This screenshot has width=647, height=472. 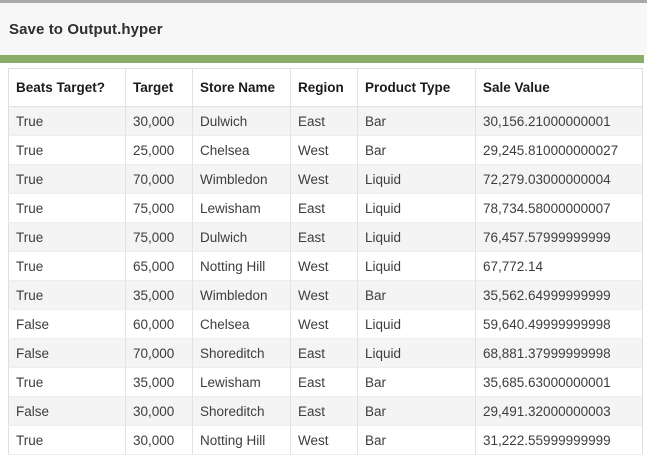 I want to click on table-cell: 72,279.03000000004, so click(x=559, y=179).